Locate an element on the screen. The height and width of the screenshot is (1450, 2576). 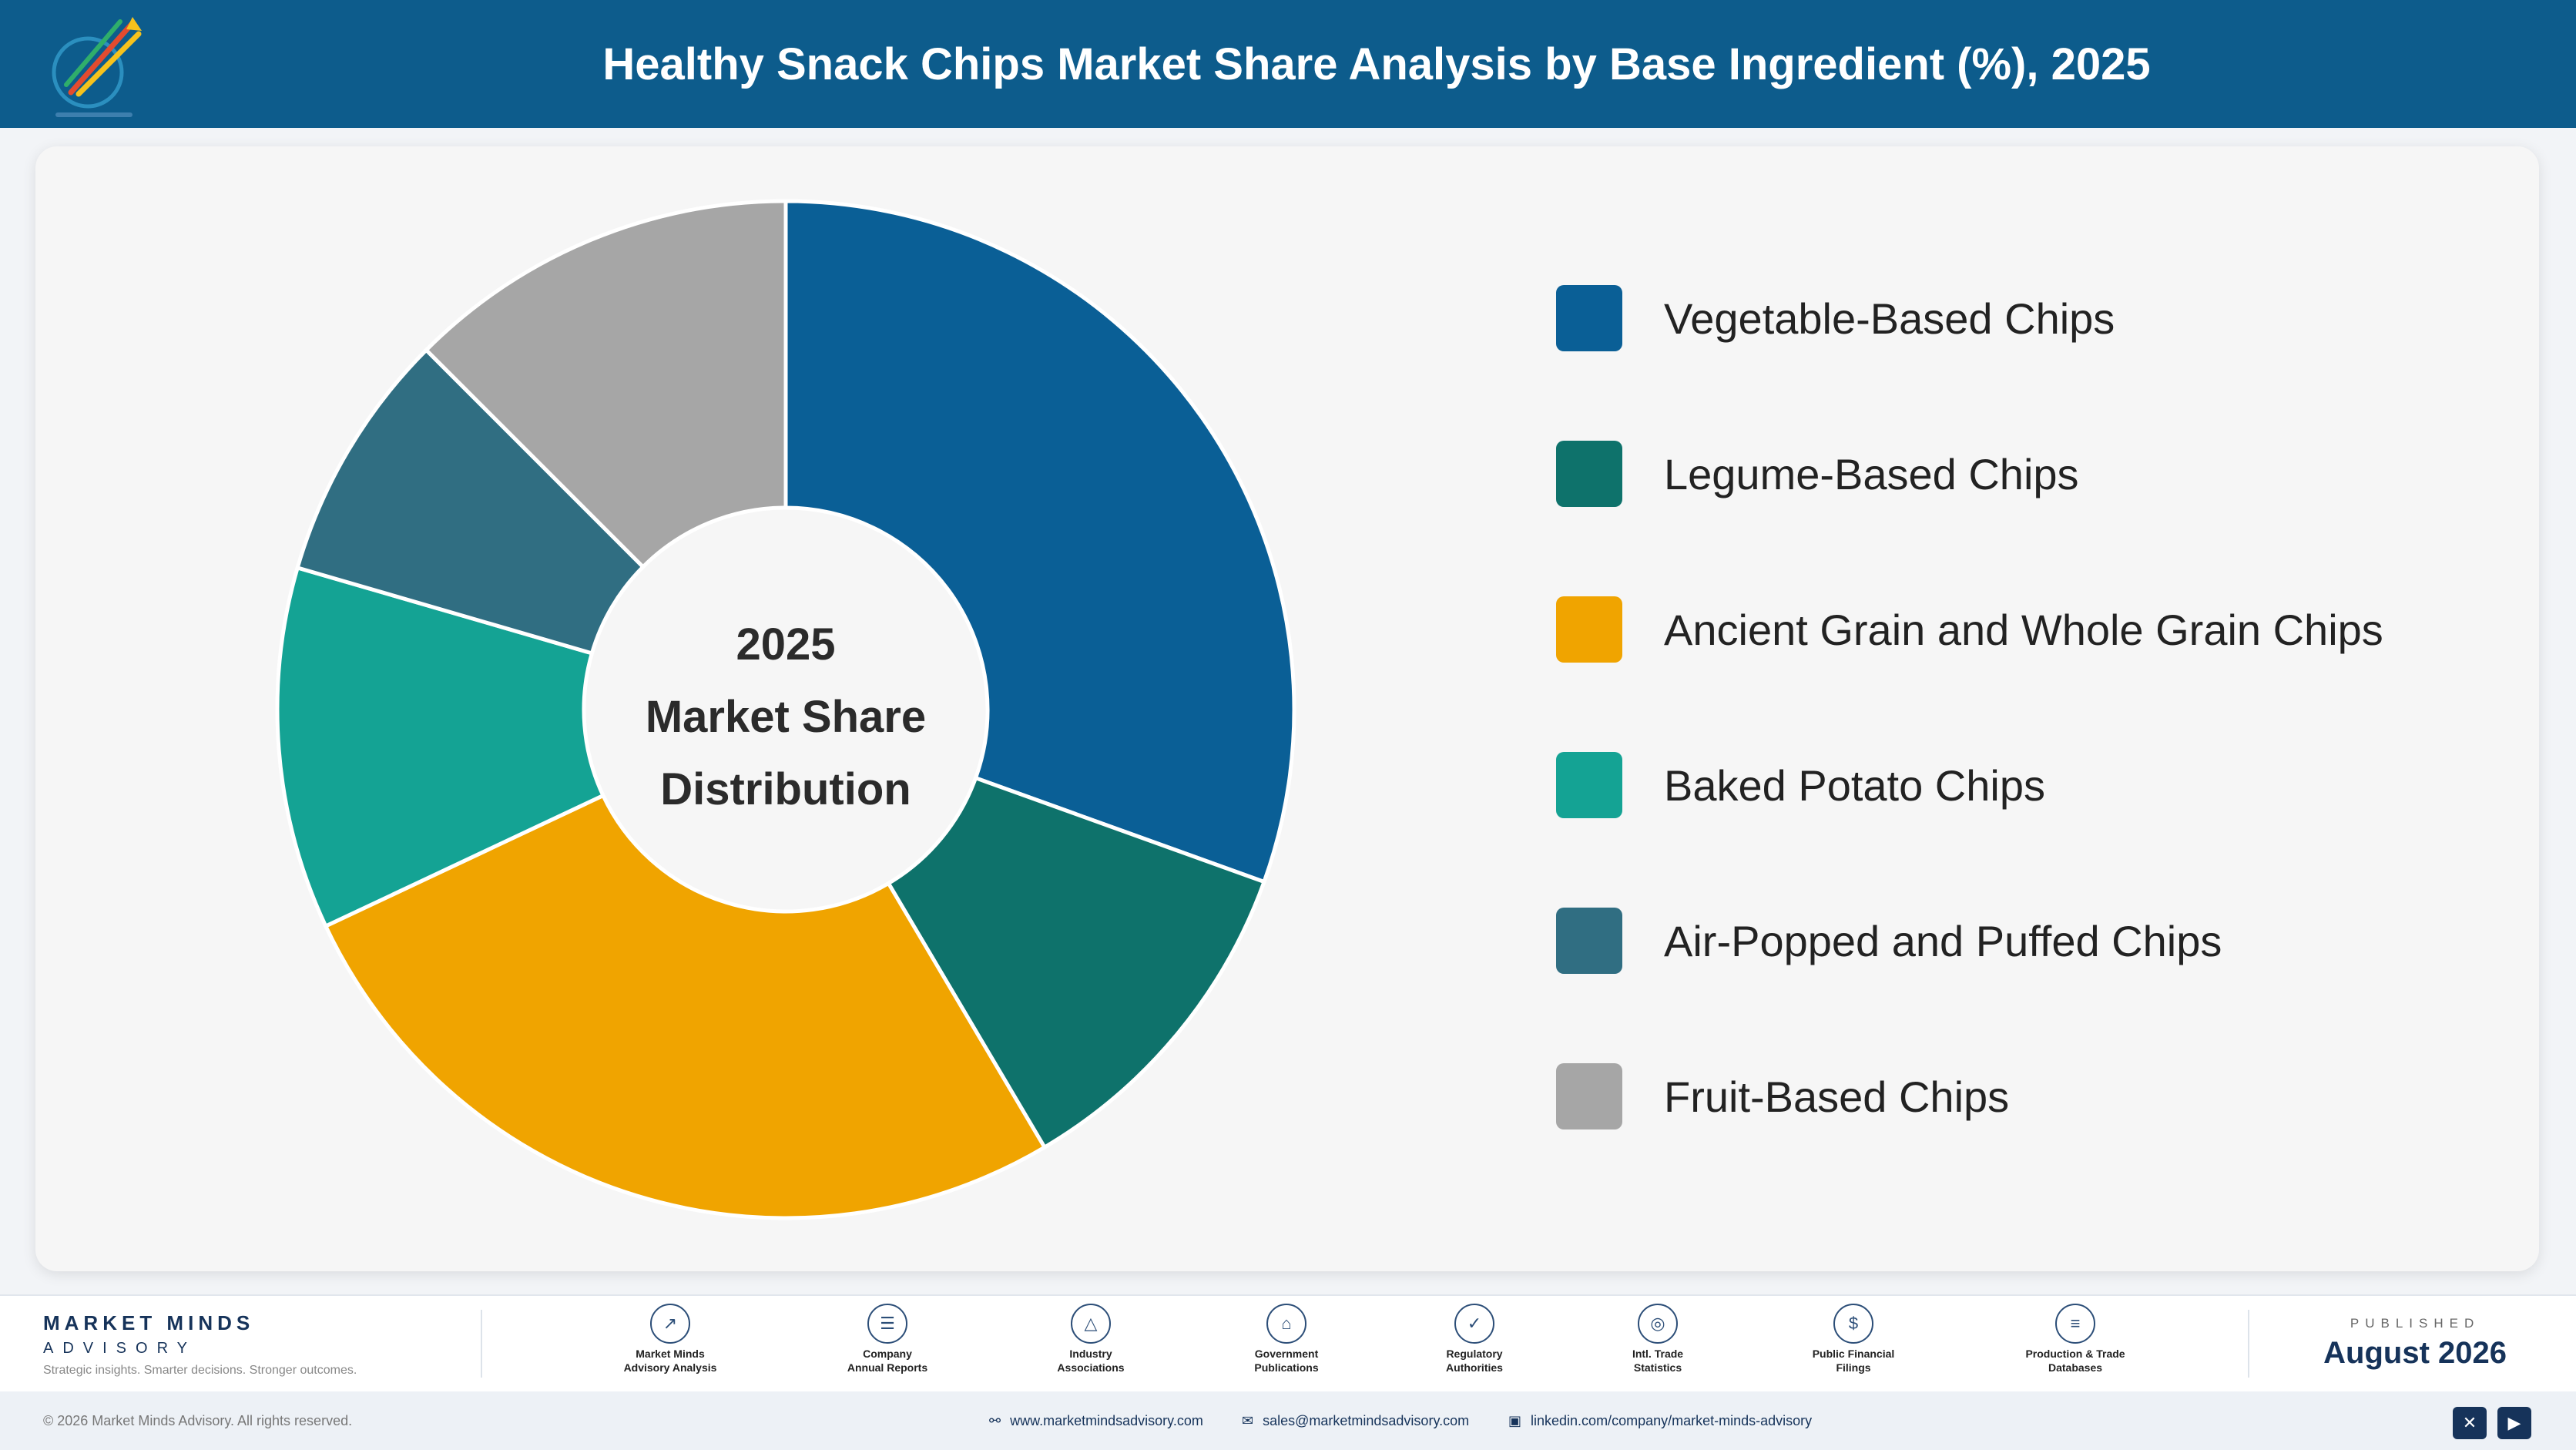
source-label-line1: Intl. Trade is located at coordinates (1658, 1354).